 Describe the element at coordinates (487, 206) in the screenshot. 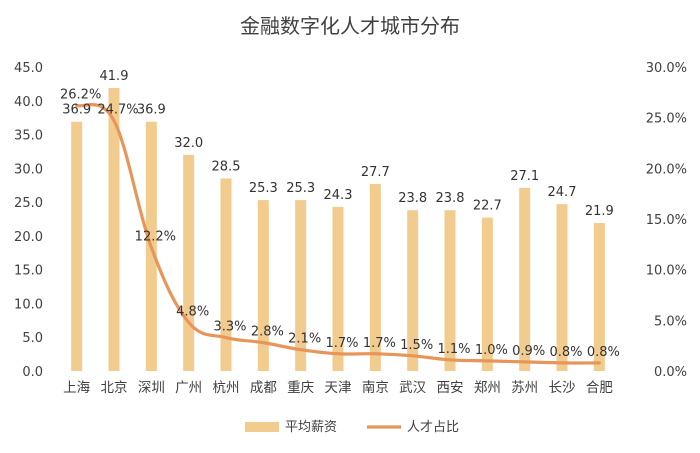

I see `bar-data-label: 22.7` at that location.